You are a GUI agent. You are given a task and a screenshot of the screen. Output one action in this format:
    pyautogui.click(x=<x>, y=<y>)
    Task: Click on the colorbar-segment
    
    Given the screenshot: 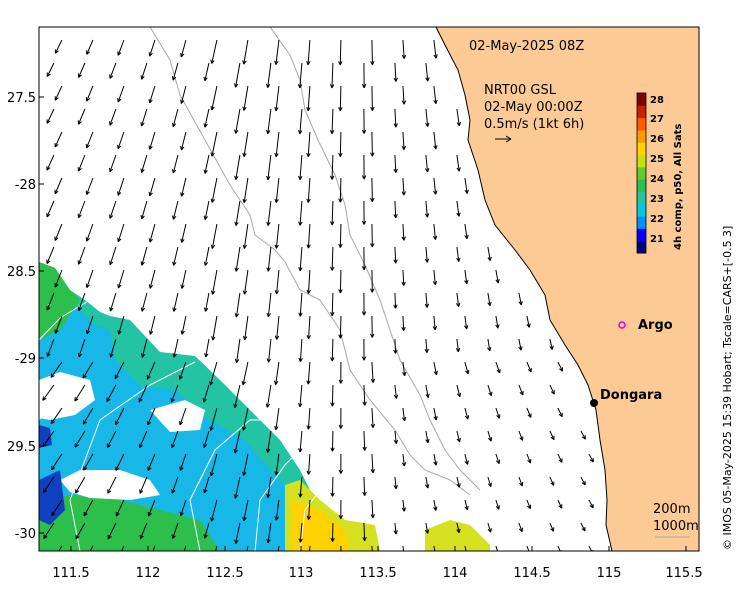 What is the action you would take?
    pyautogui.click(x=641, y=161)
    